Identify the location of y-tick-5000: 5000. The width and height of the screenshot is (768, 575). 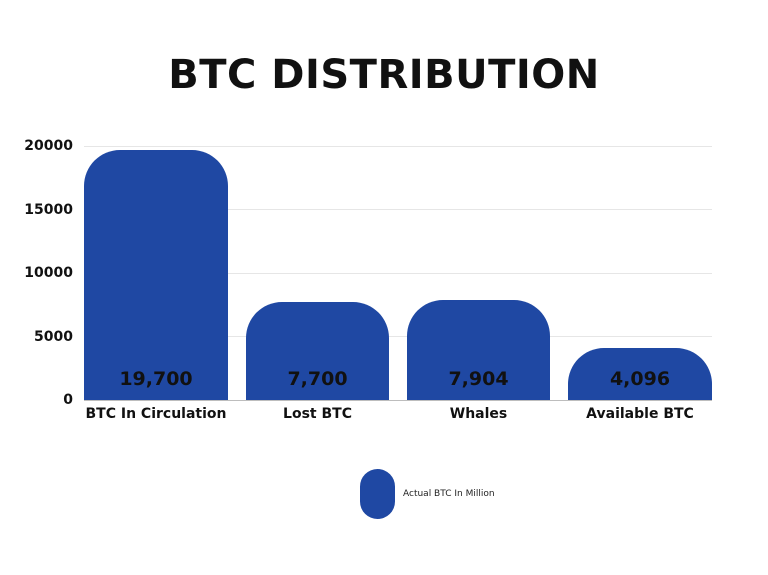
(53, 337).